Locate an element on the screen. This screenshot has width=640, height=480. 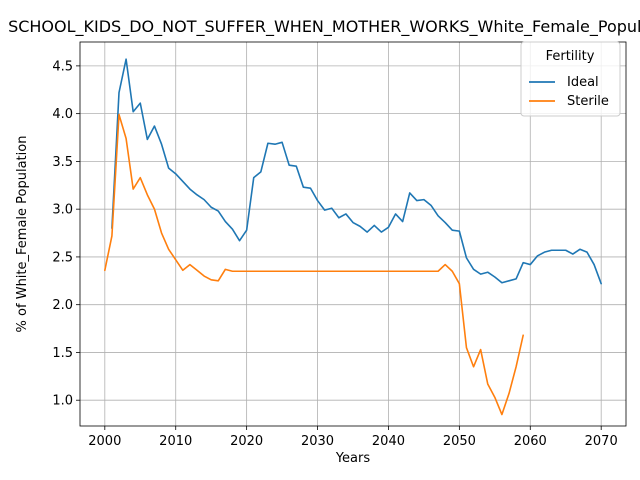
y-tick-label: 1.5 is located at coordinates (62, 353).